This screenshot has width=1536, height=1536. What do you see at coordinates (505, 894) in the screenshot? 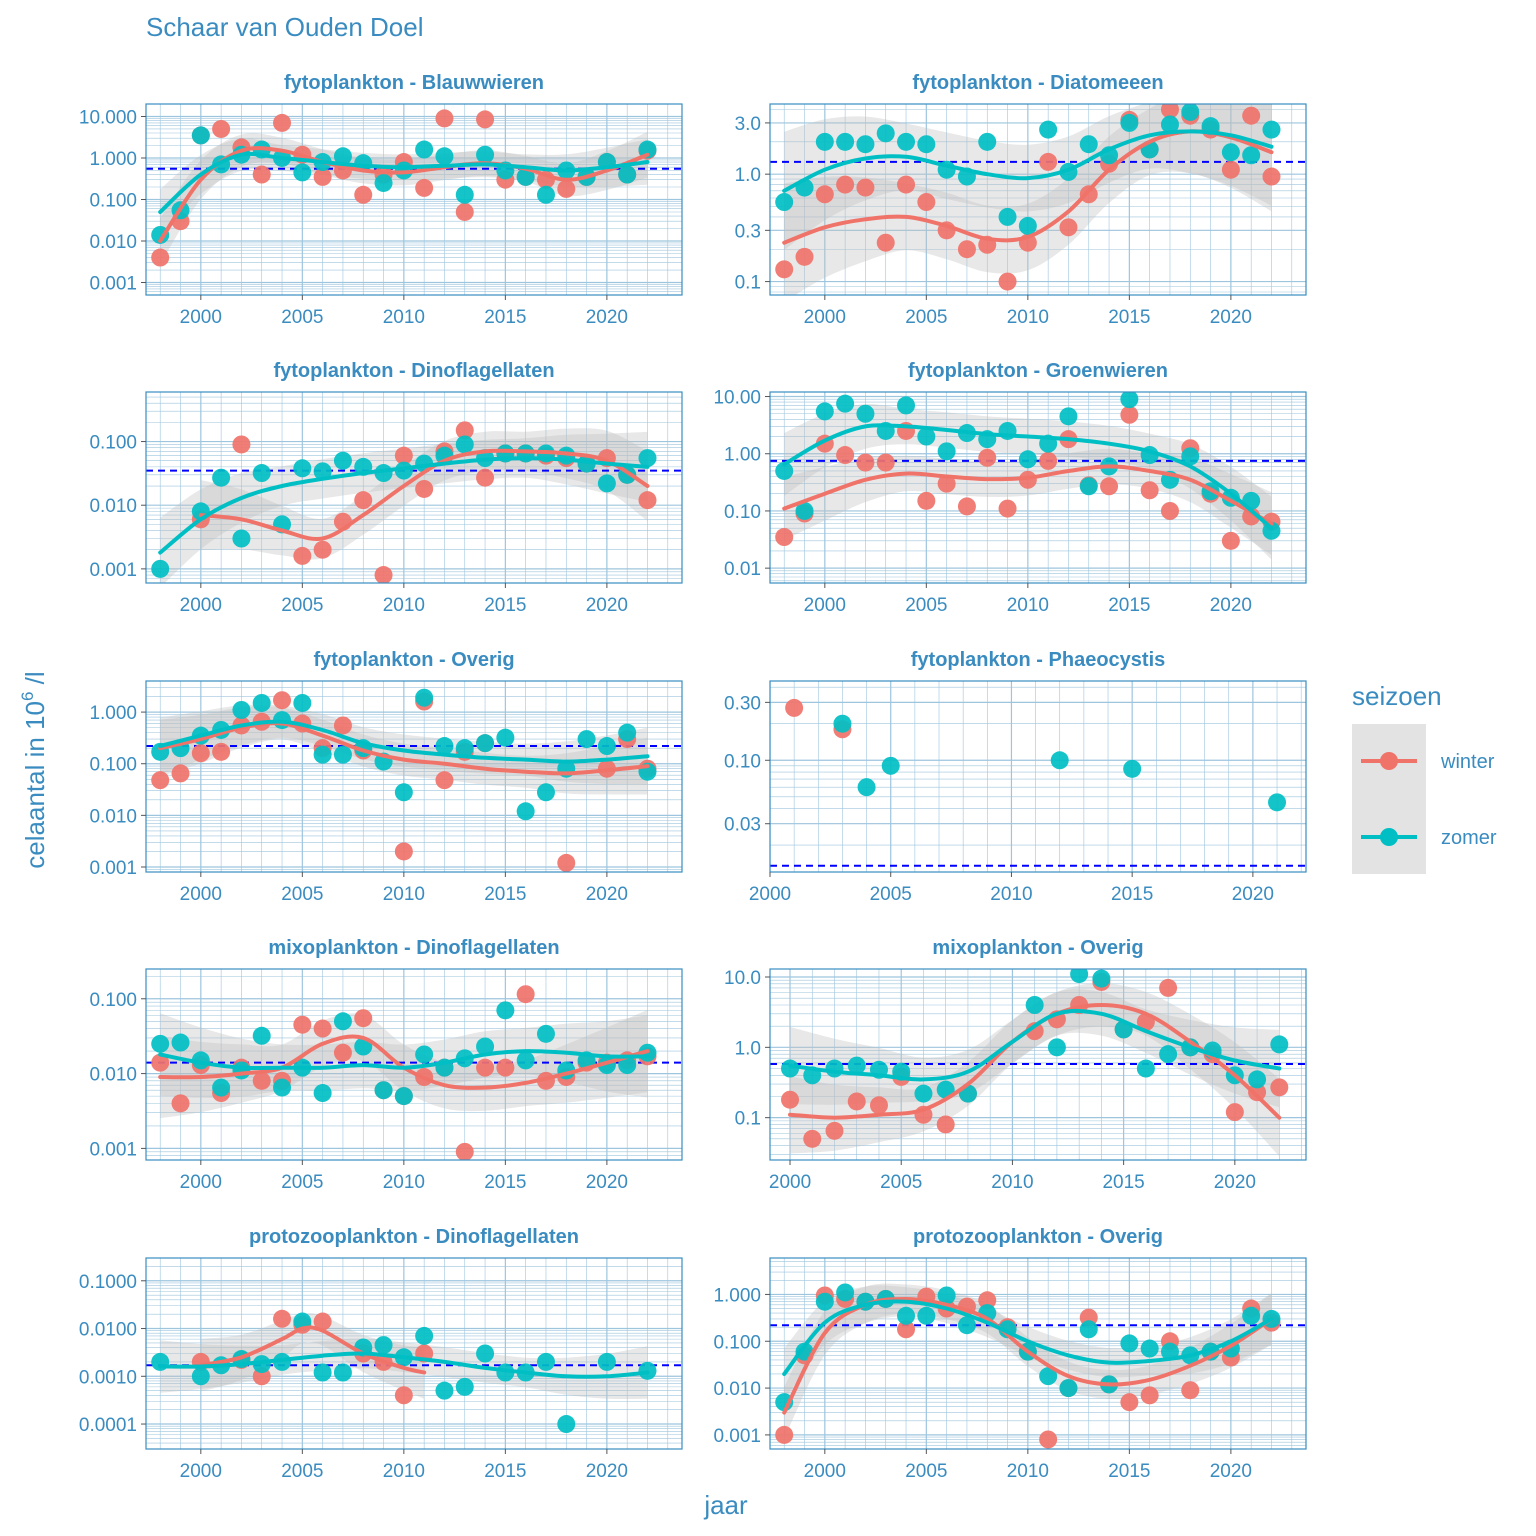
I see `panel-fytoplankton-overig-x-tick-label: 2015` at bounding box center [505, 894].